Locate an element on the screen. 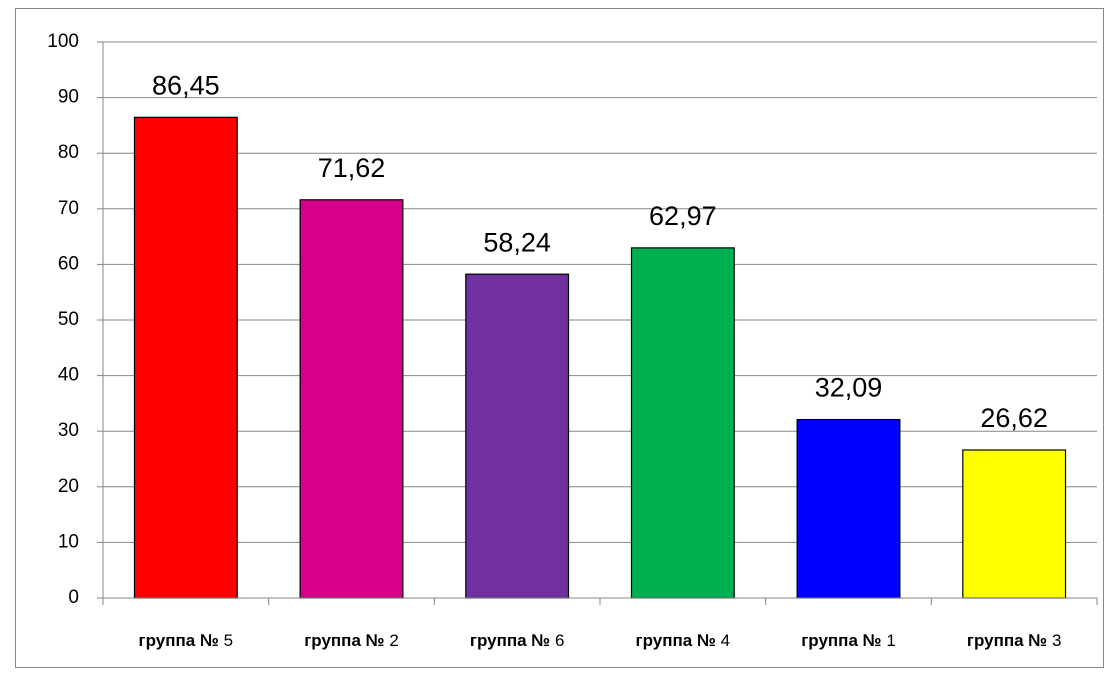  x-tick-label: группа № 4 is located at coordinates (683, 640).